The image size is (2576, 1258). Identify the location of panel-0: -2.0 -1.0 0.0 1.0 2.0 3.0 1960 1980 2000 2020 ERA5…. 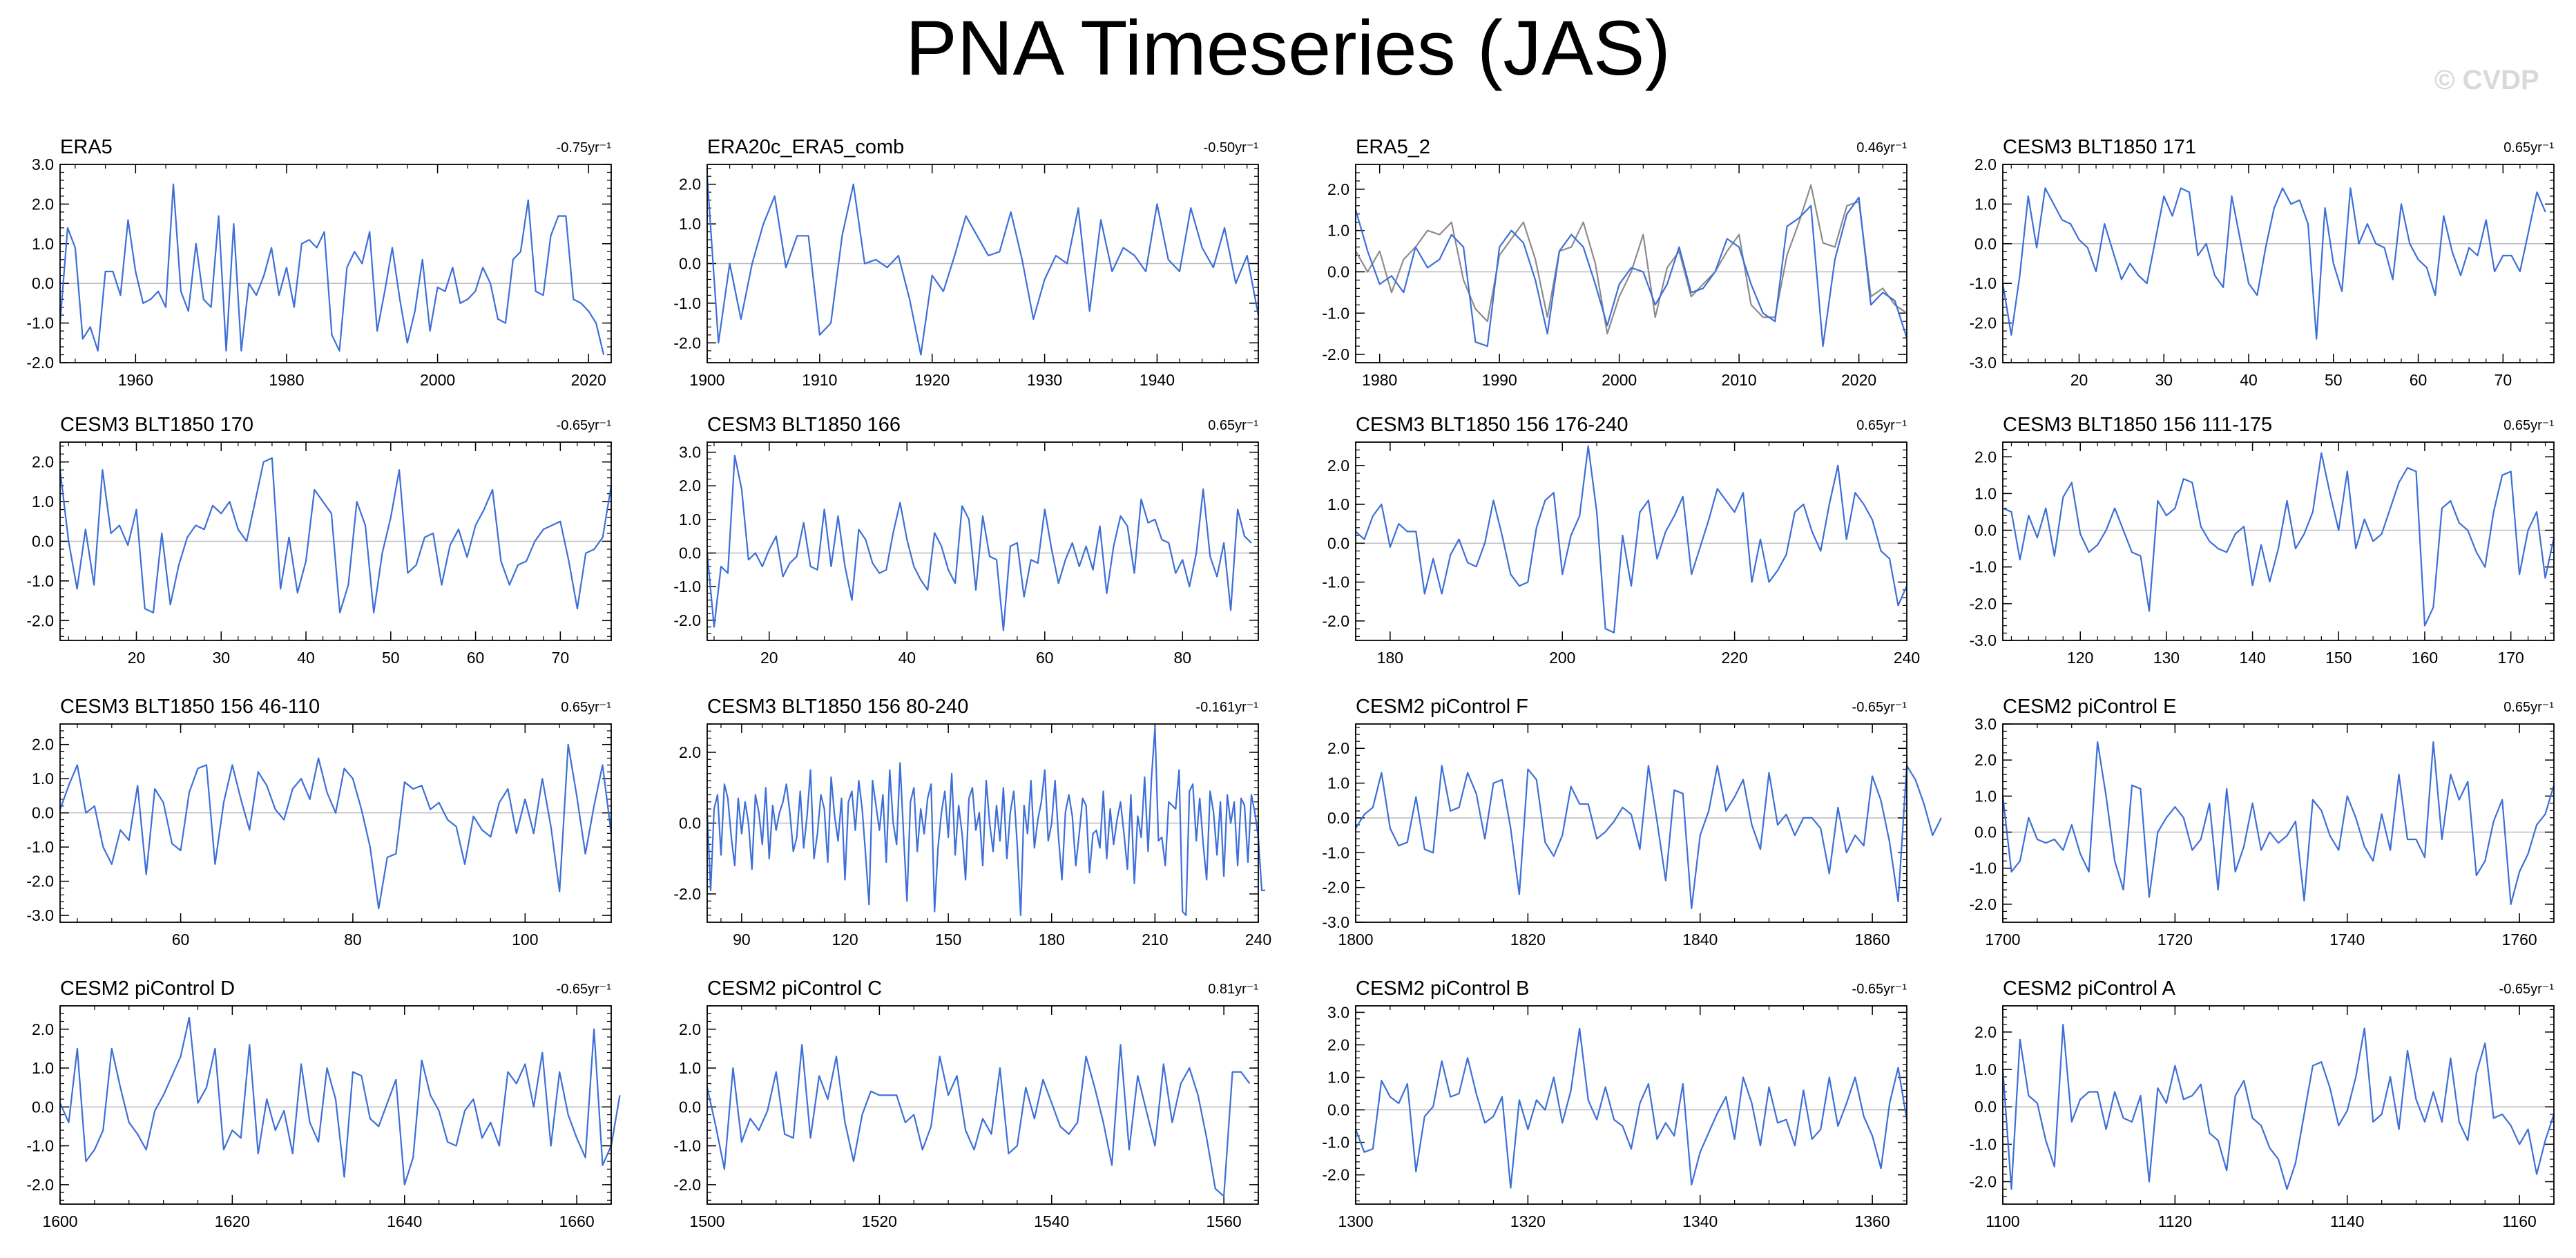
(319, 262).